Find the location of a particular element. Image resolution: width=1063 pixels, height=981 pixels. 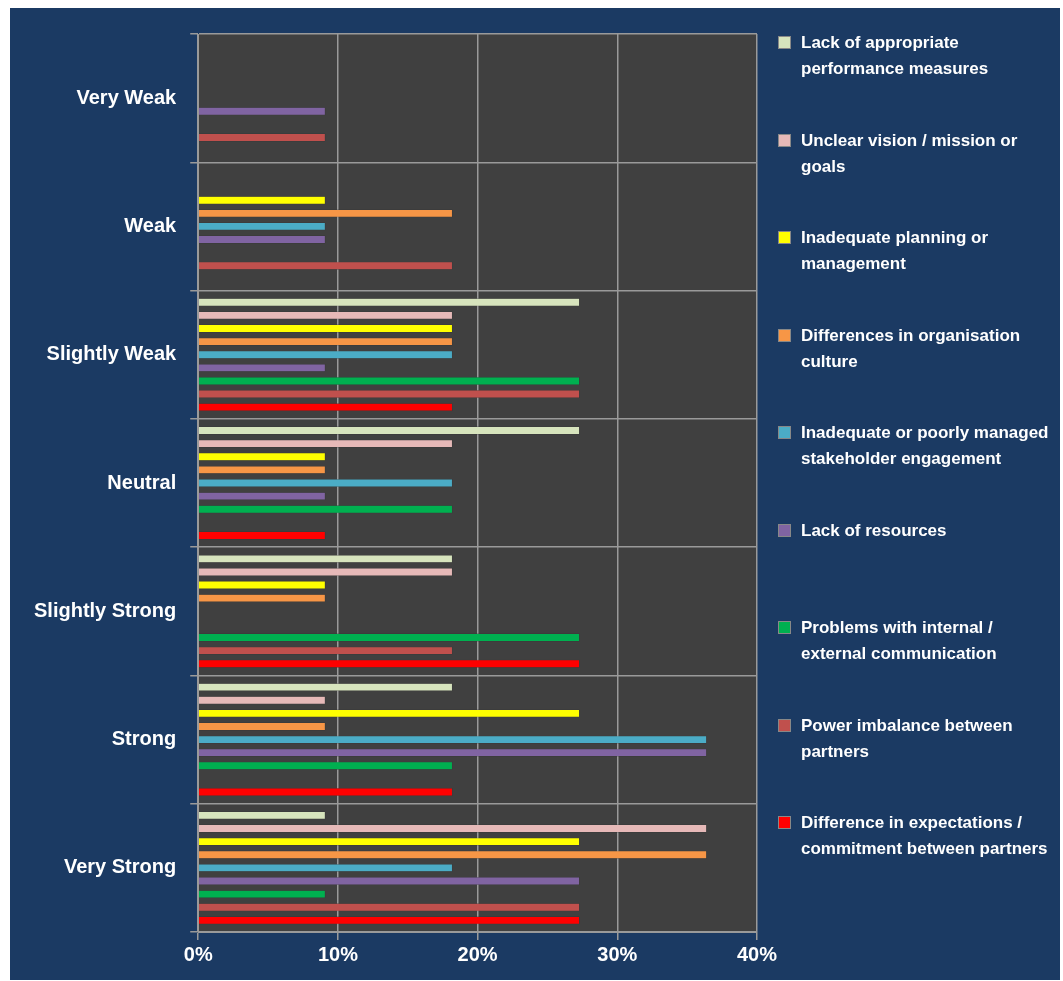

legend-label: Power imbalance between partners is located at coordinates (907, 738).